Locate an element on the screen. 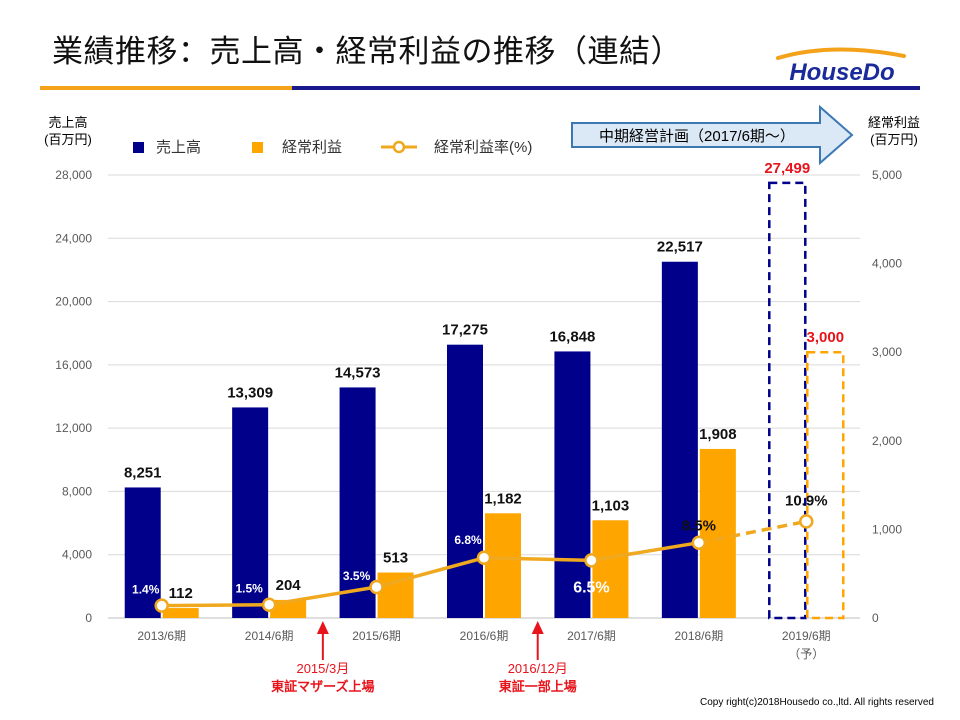 The image size is (960, 720). right-tick-label: 1,000 is located at coordinates (887, 529).